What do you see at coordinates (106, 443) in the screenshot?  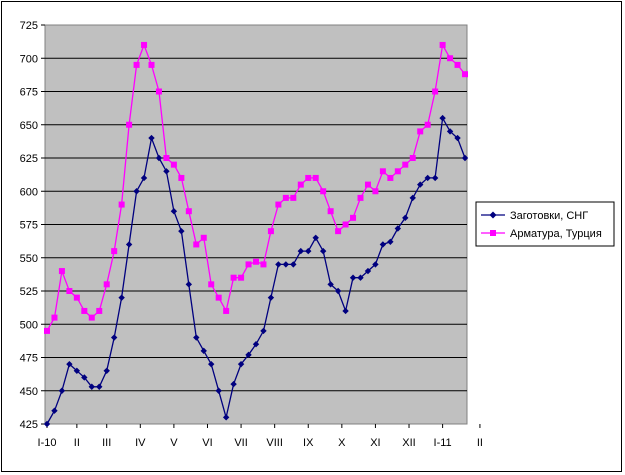 I see `x-tick-label: III` at bounding box center [106, 443].